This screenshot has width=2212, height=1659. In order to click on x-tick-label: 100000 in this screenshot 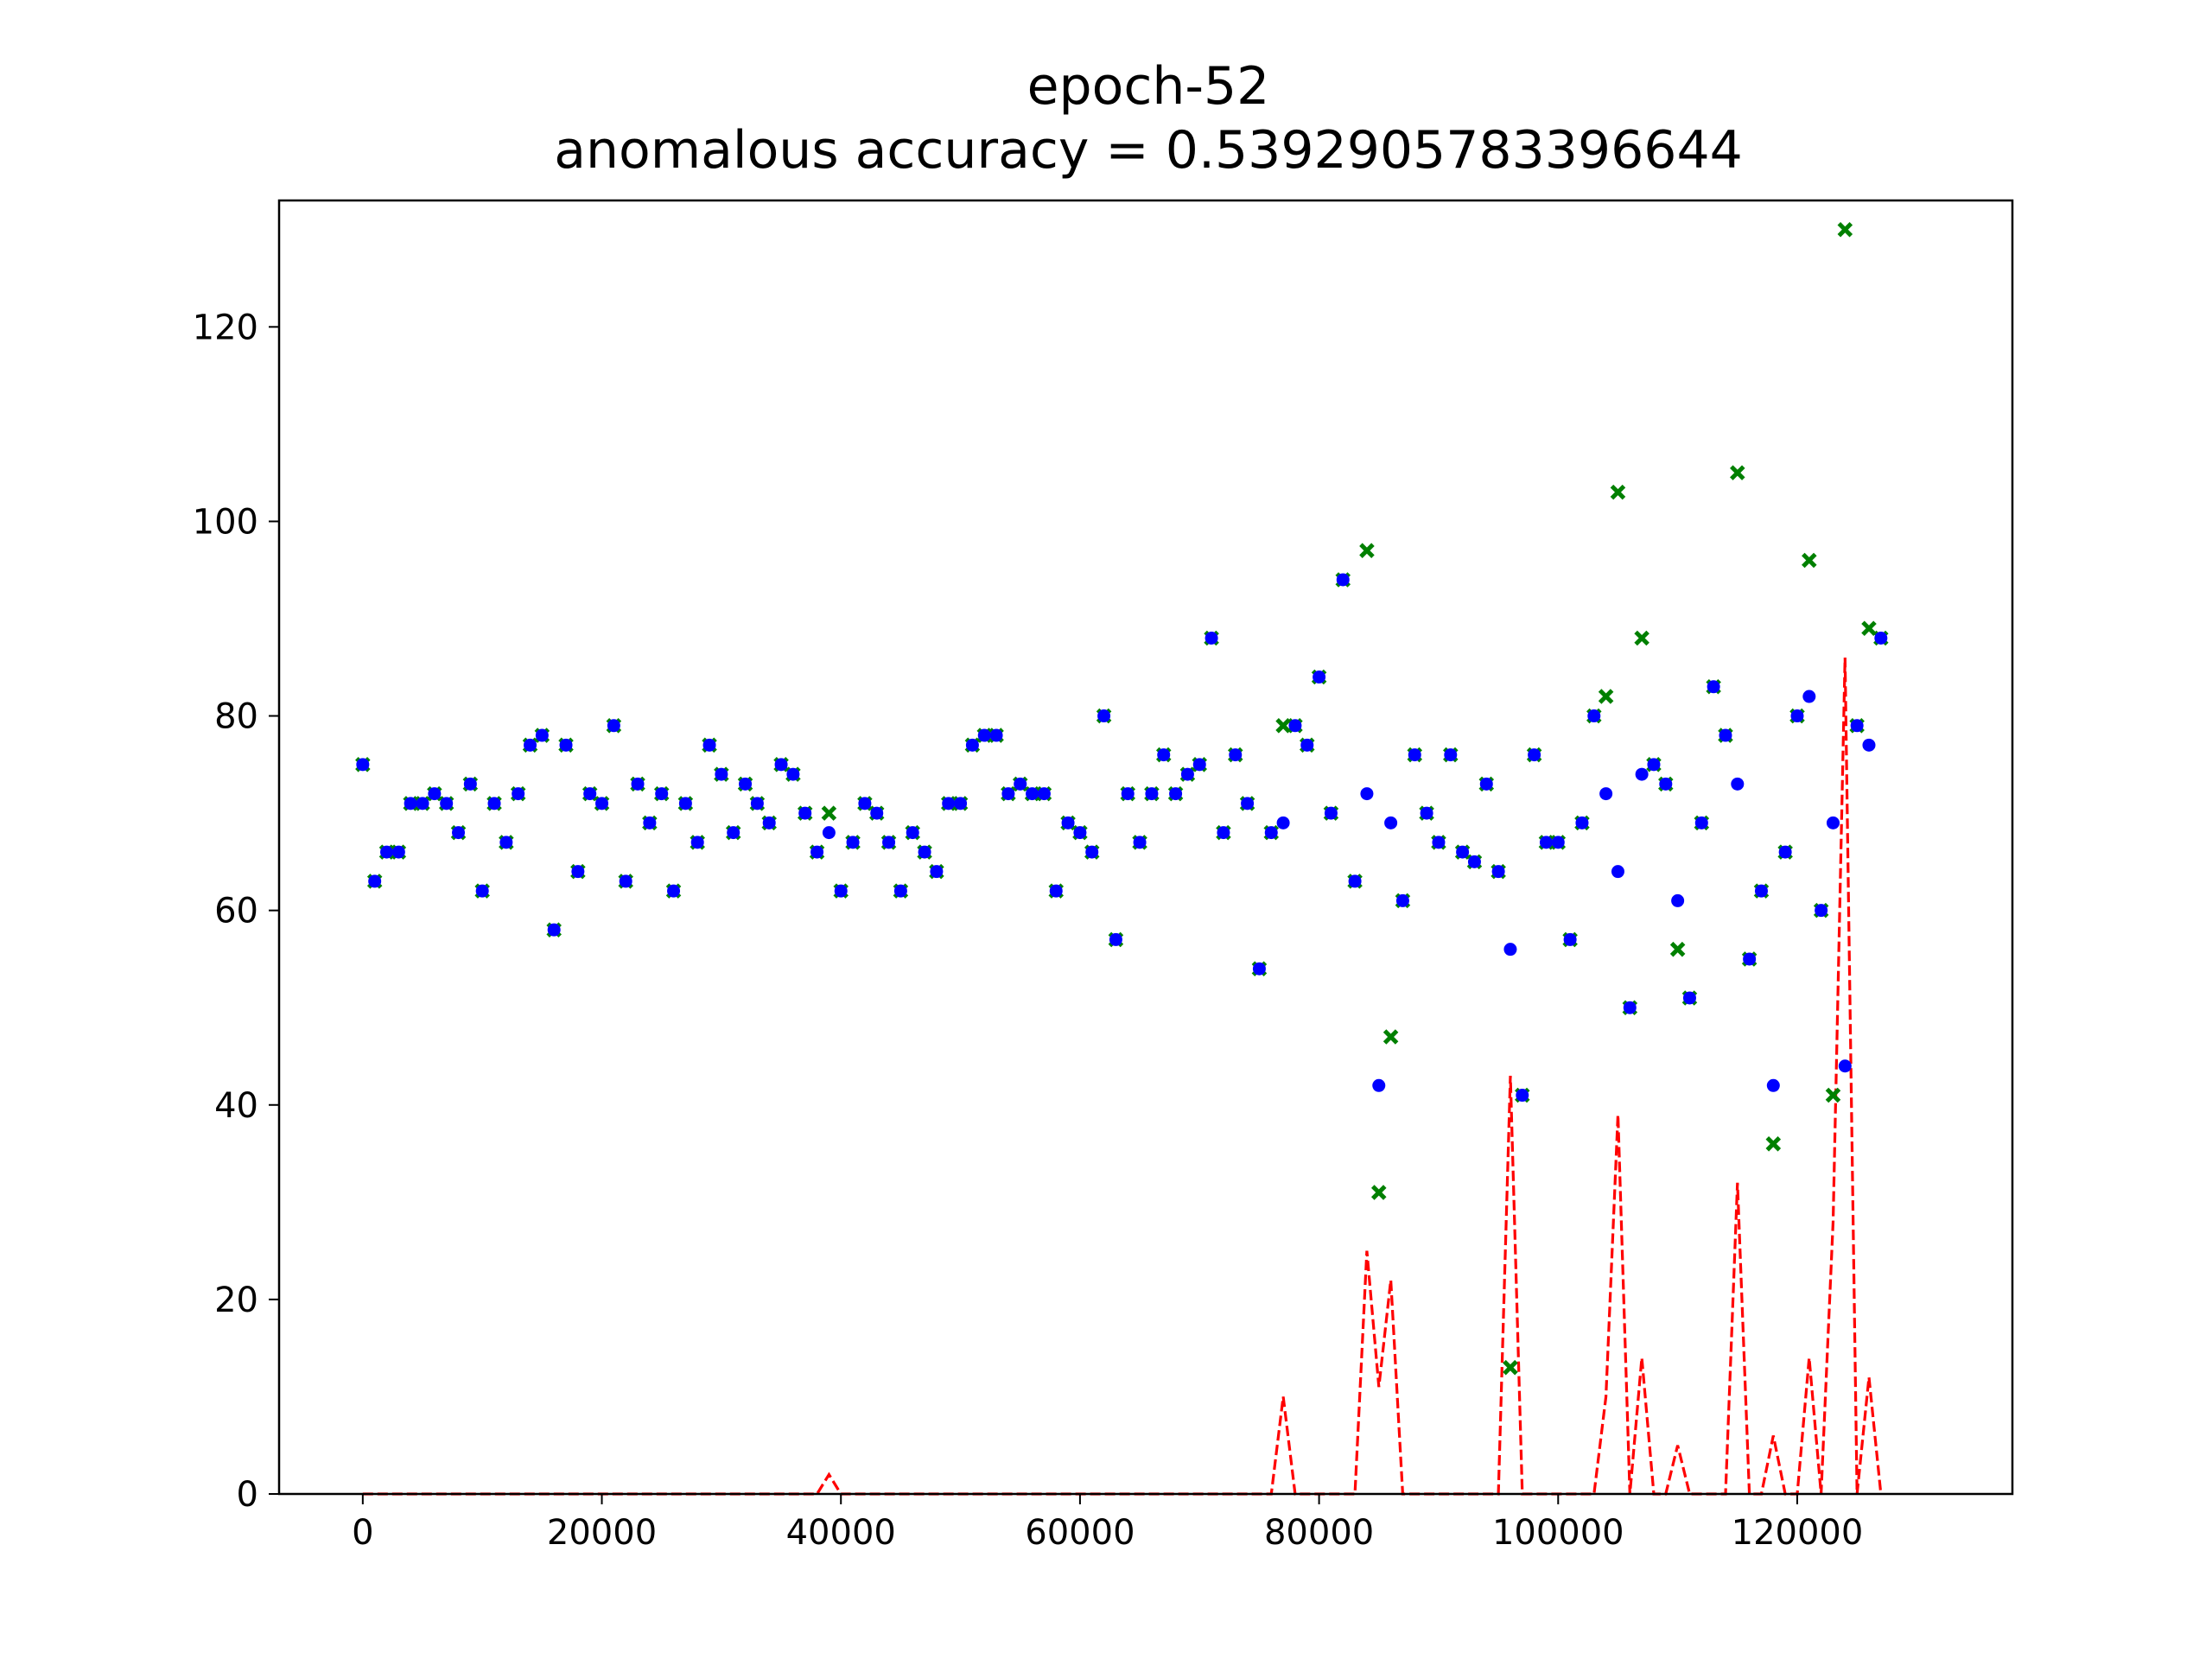, I will do `click(1558, 1533)`.